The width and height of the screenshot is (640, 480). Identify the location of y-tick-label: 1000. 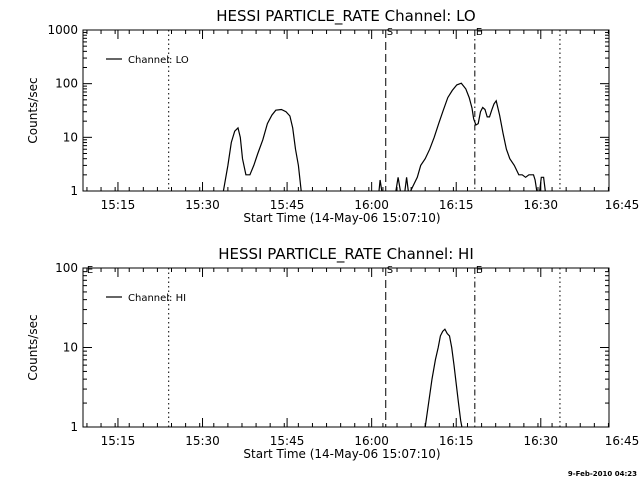
(62, 30).